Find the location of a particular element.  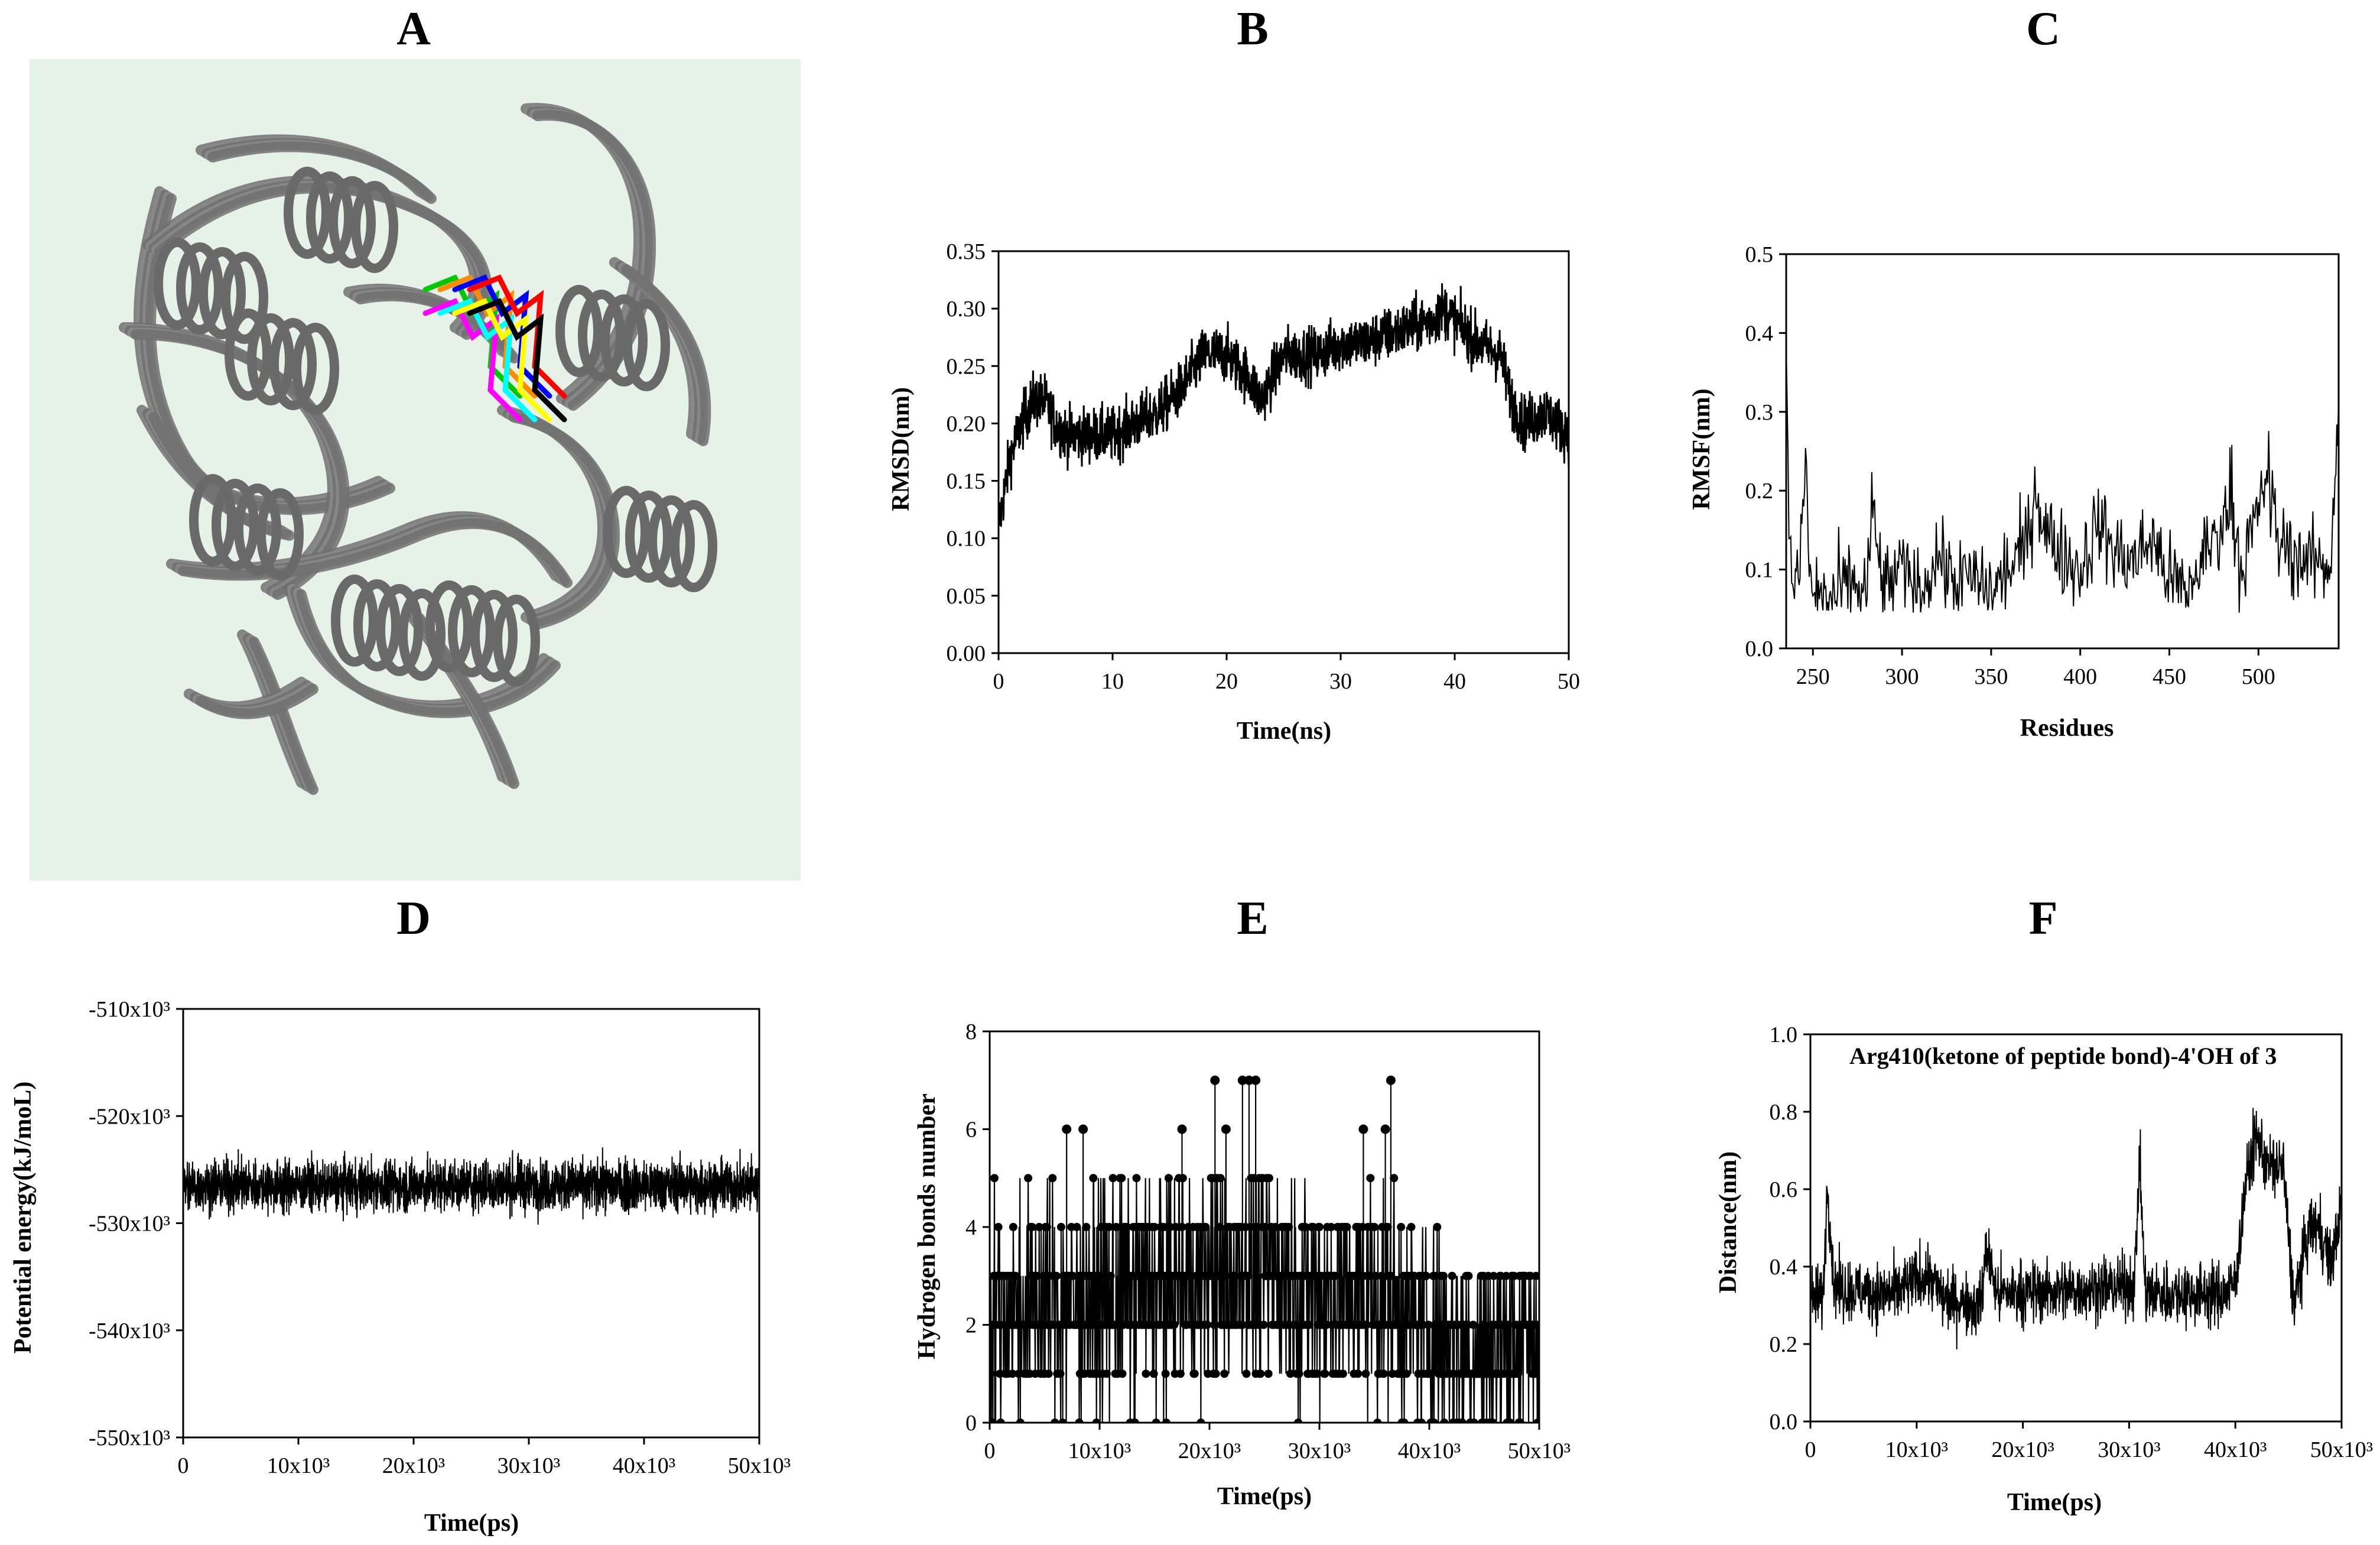

chart-e-ytick-label: 4 is located at coordinates (971, 1227).